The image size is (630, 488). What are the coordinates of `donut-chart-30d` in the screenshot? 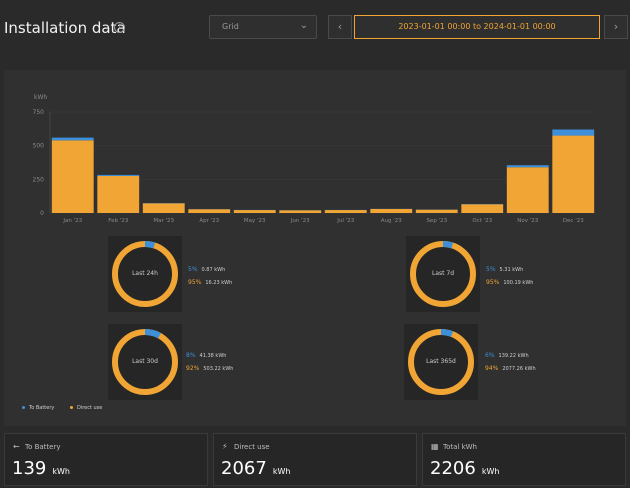 It's located at (145, 362).